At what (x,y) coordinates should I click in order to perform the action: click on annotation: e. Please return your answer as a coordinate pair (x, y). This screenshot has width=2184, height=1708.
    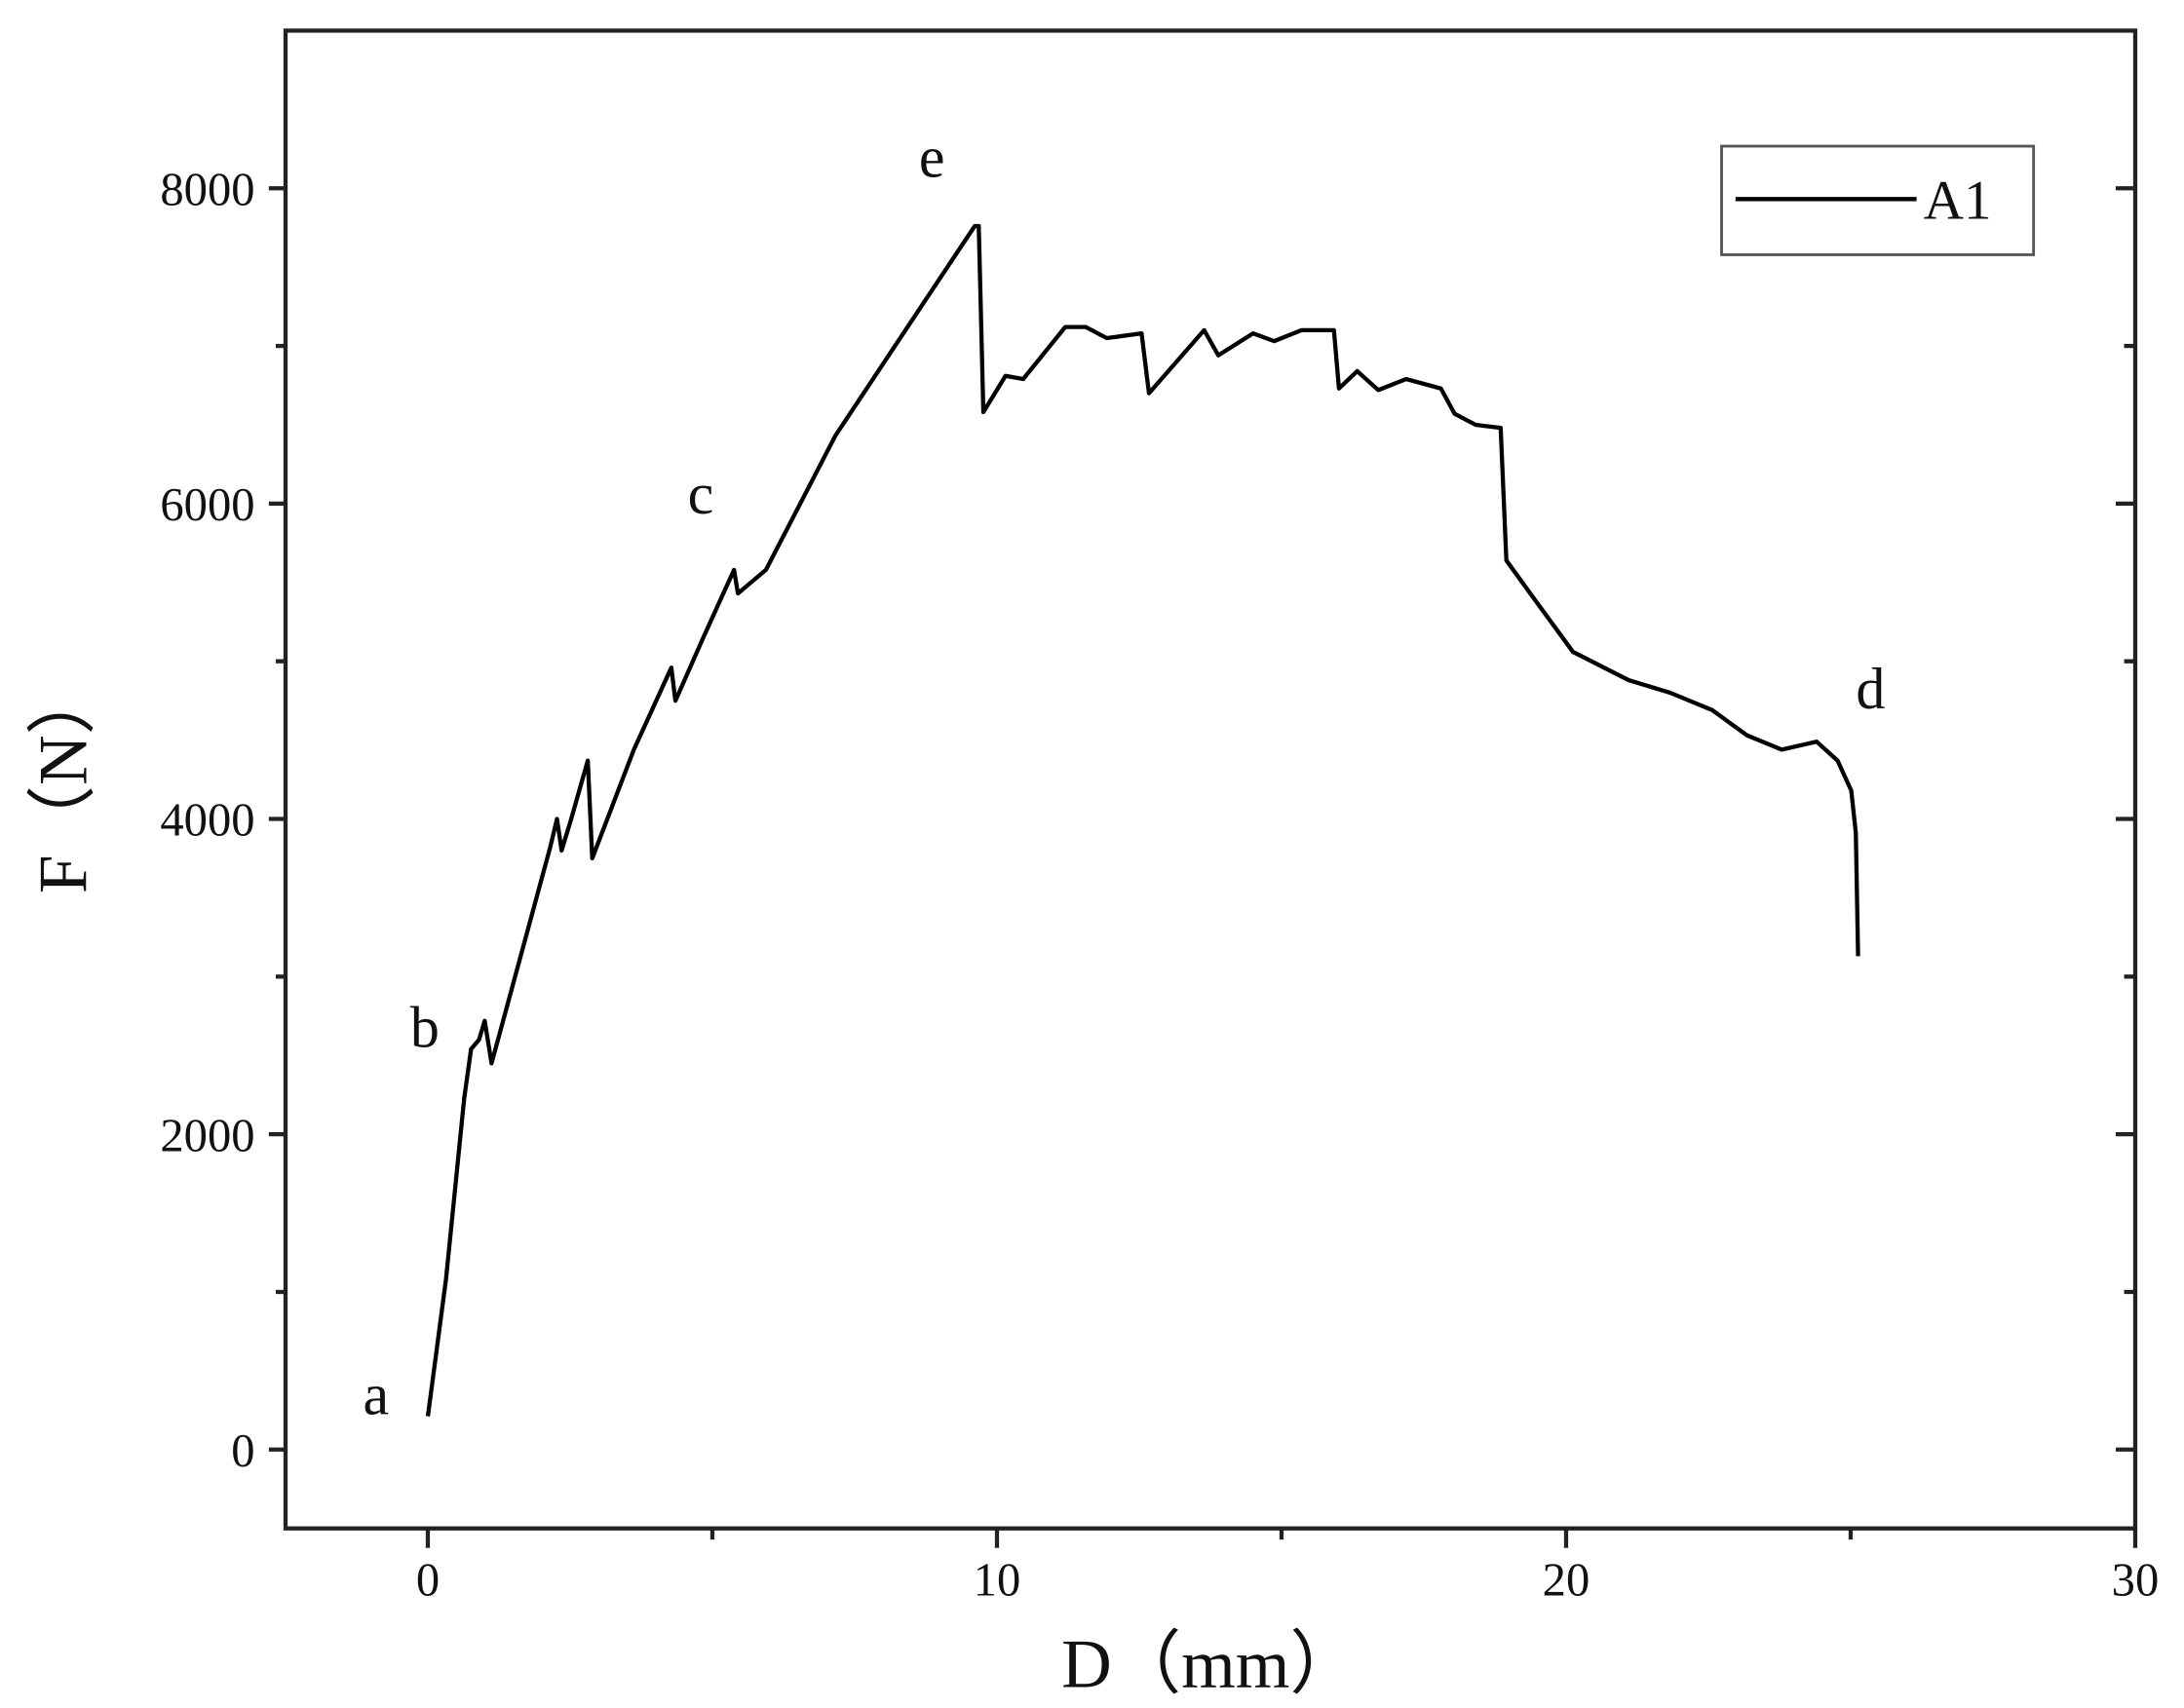
    Looking at the image, I should click on (932, 157).